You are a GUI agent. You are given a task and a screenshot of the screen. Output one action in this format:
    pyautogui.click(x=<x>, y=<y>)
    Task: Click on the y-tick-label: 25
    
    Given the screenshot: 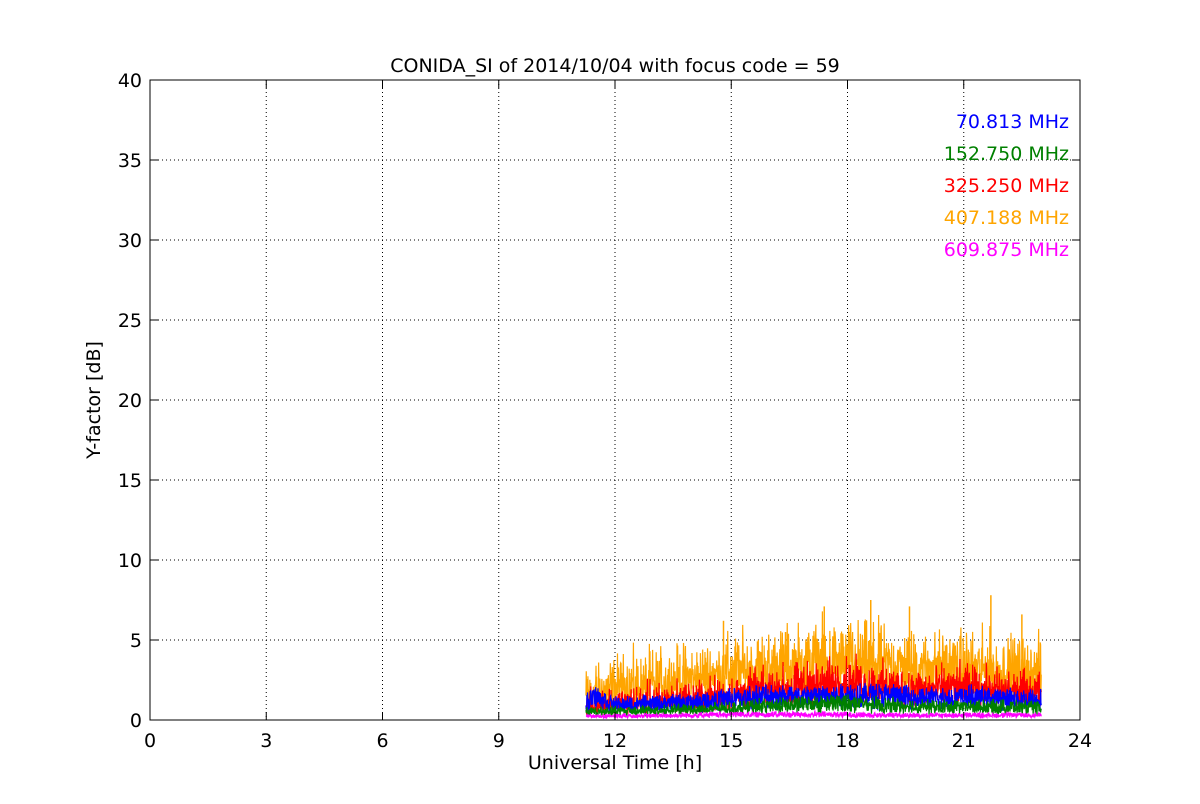 What is the action you would take?
    pyautogui.click(x=130, y=321)
    